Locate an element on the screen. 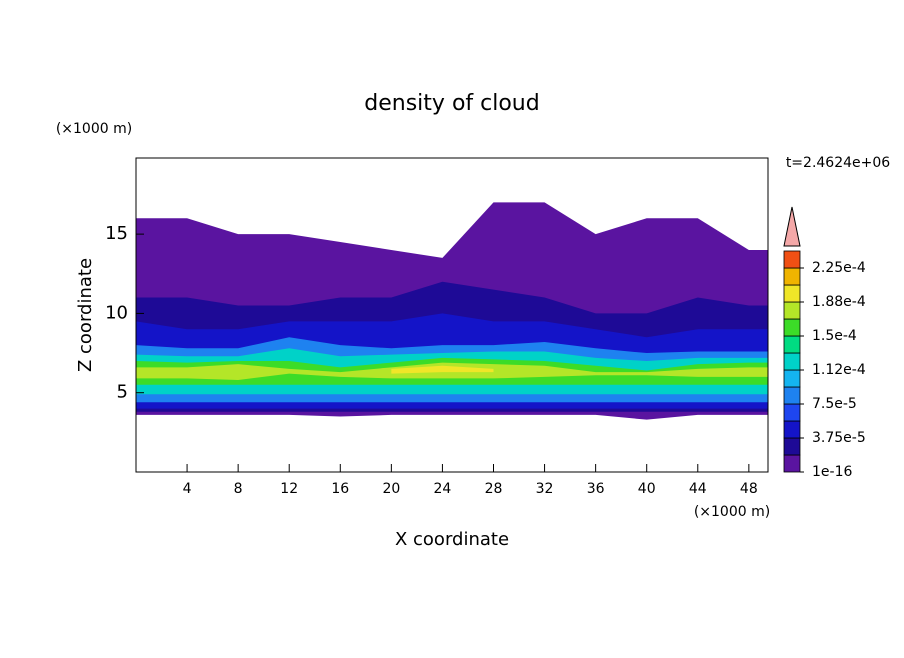 This screenshot has height=658, width=904. colorbar-tick-label: 3.75e-5 is located at coordinates (839, 438).